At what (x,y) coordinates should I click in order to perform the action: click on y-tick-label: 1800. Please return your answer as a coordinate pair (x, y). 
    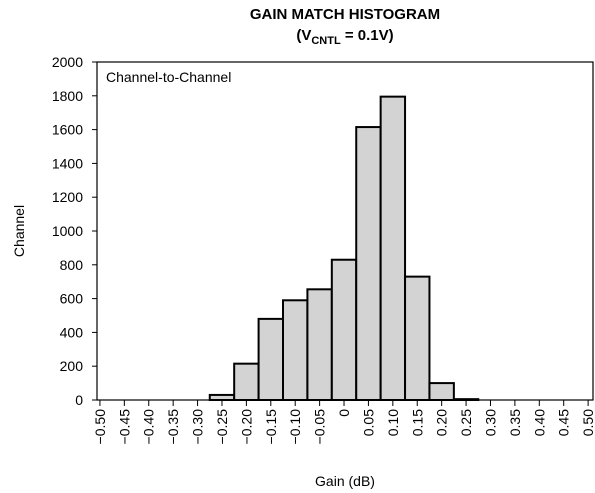
    Looking at the image, I should click on (67, 96).